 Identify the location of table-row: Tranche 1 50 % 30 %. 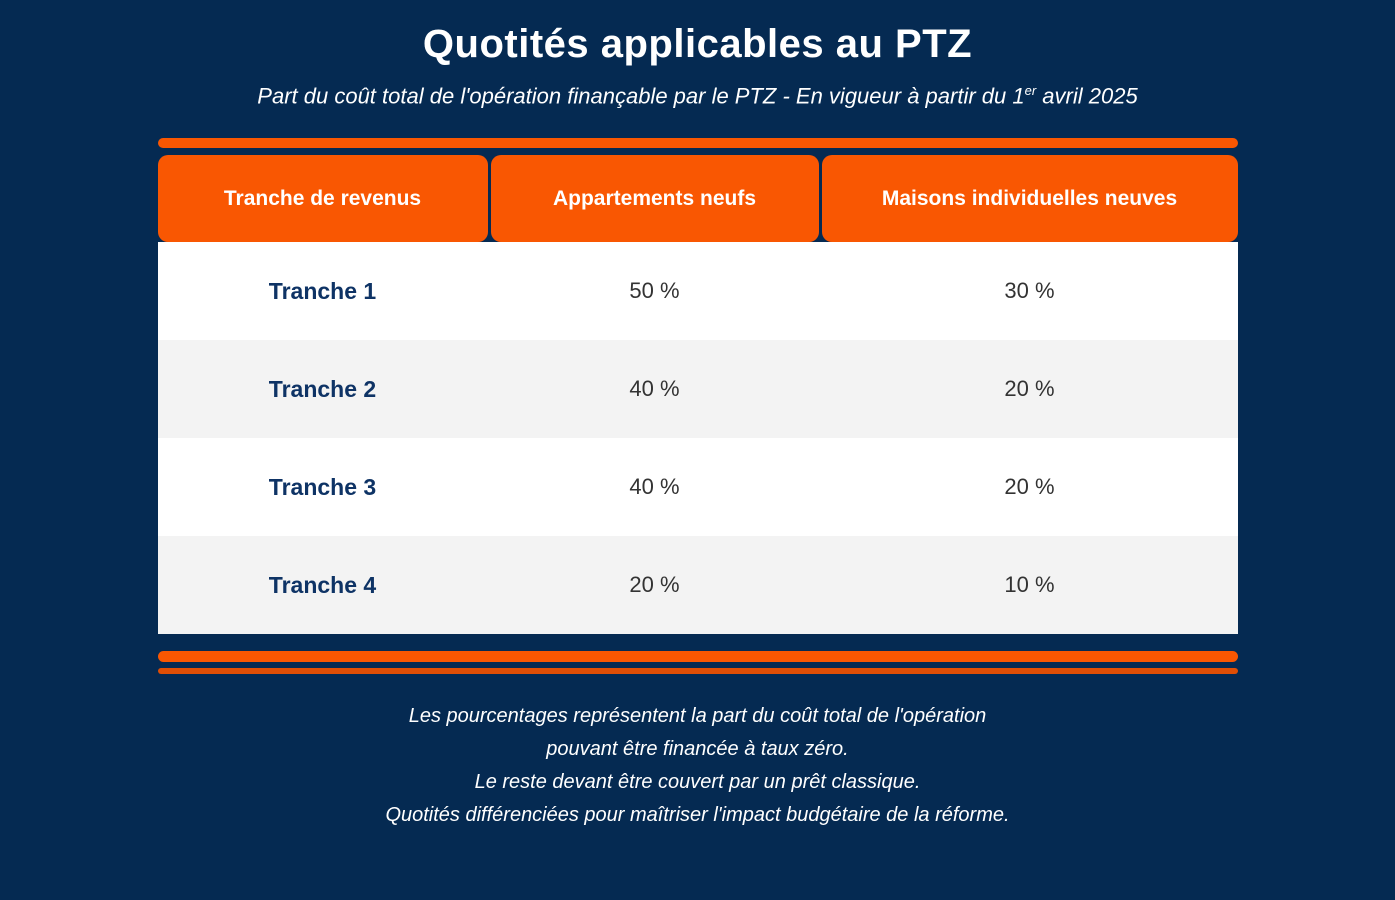
(697, 291).